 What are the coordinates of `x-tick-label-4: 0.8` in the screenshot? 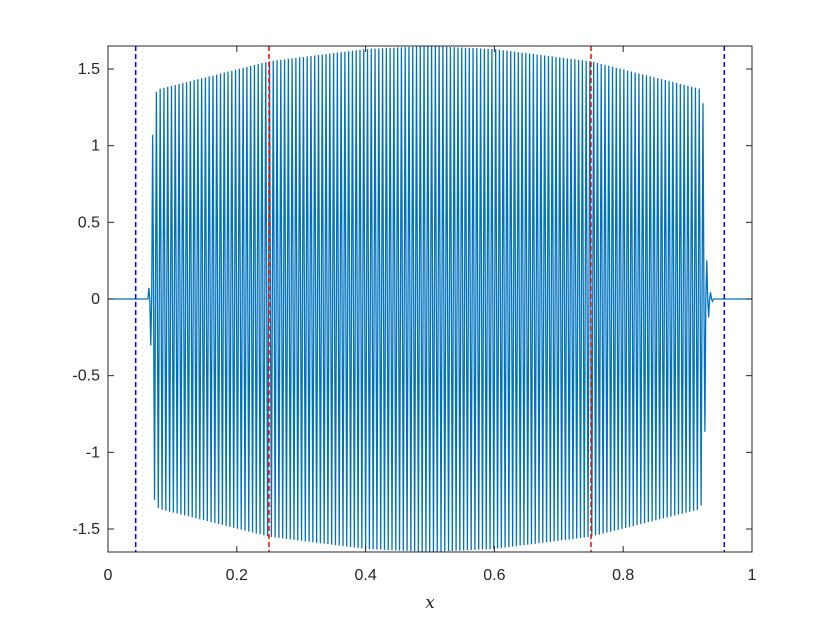 It's located at (623, 575).